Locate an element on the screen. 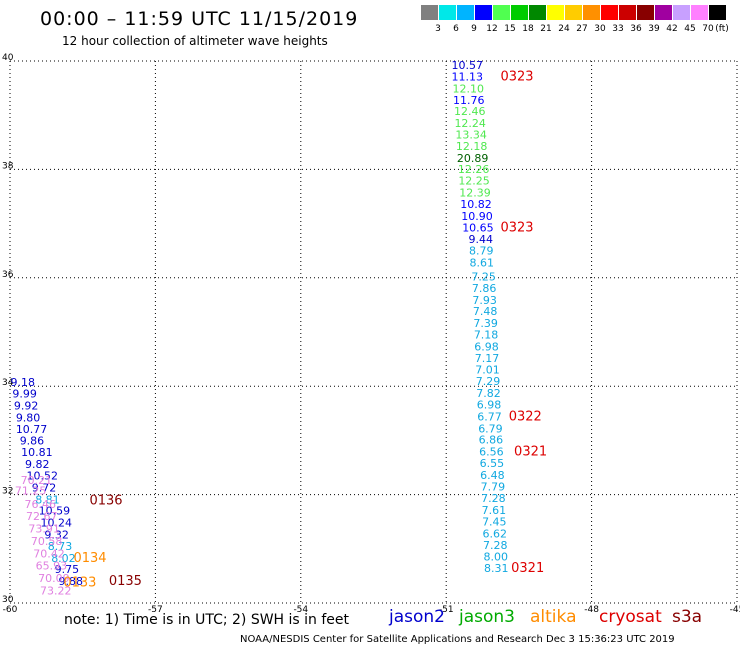 This screenshot has height=650, width=740. wave-height-value: 7.86 is located at coordinates (484, 288).